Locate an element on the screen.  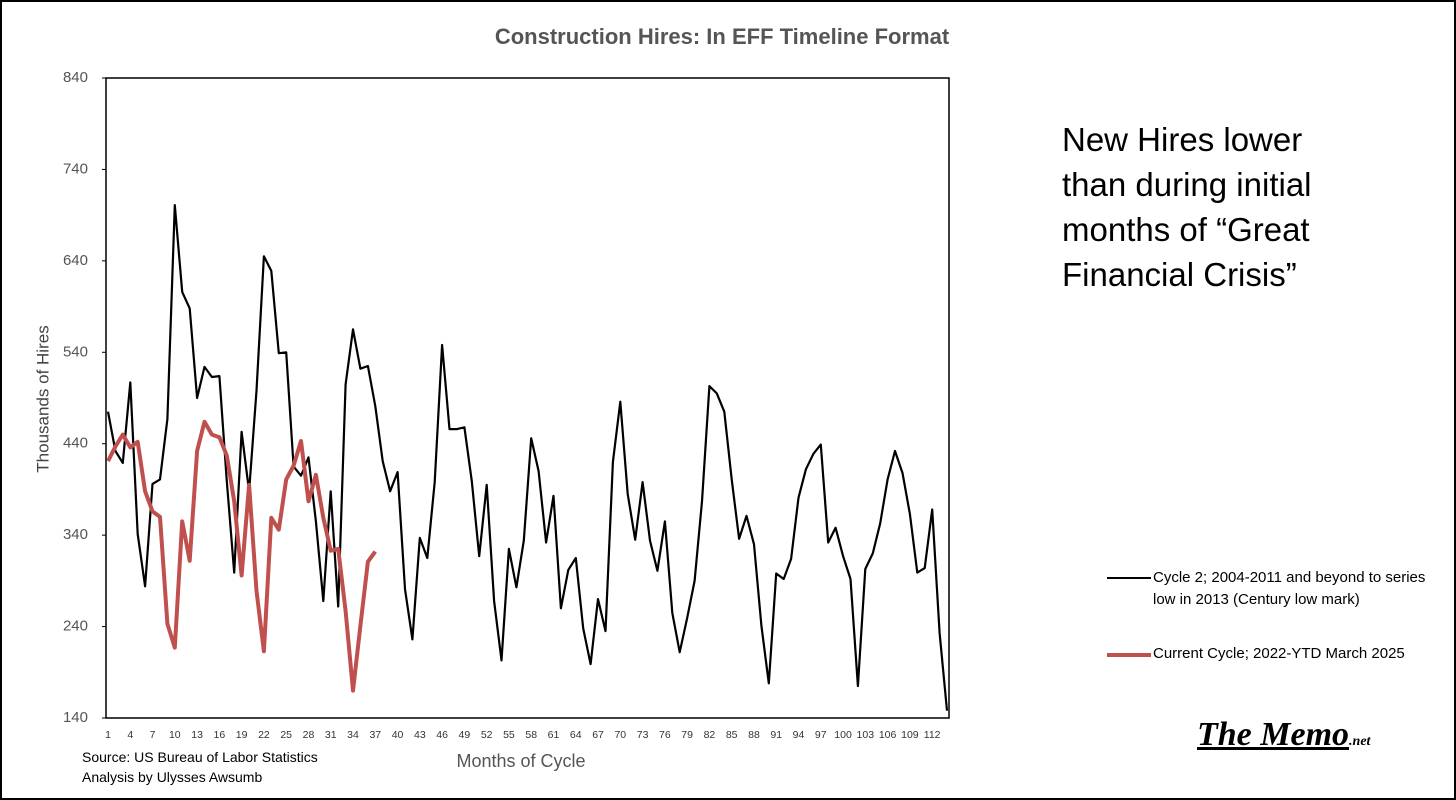
x-tick-label: 88 is located at coordinates (754, 735).